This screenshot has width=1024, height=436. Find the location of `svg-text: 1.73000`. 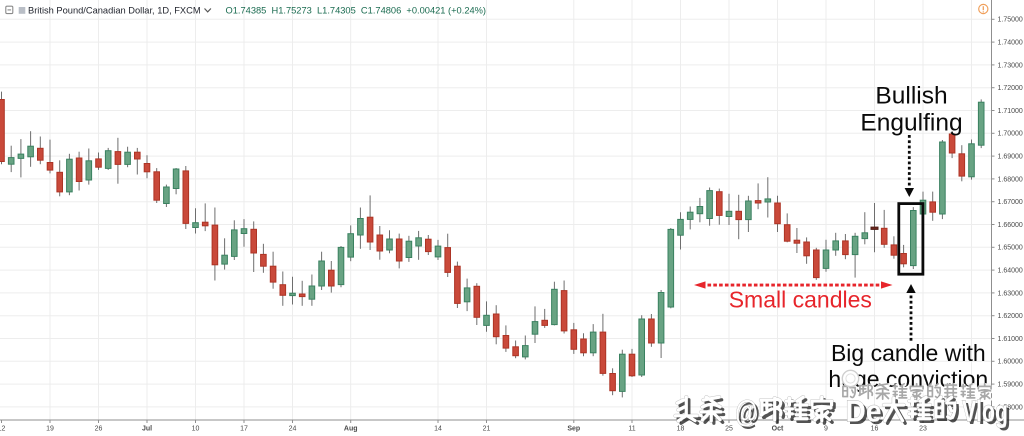

svg-text: 1.73000 is located at coordinates (1010, 65).